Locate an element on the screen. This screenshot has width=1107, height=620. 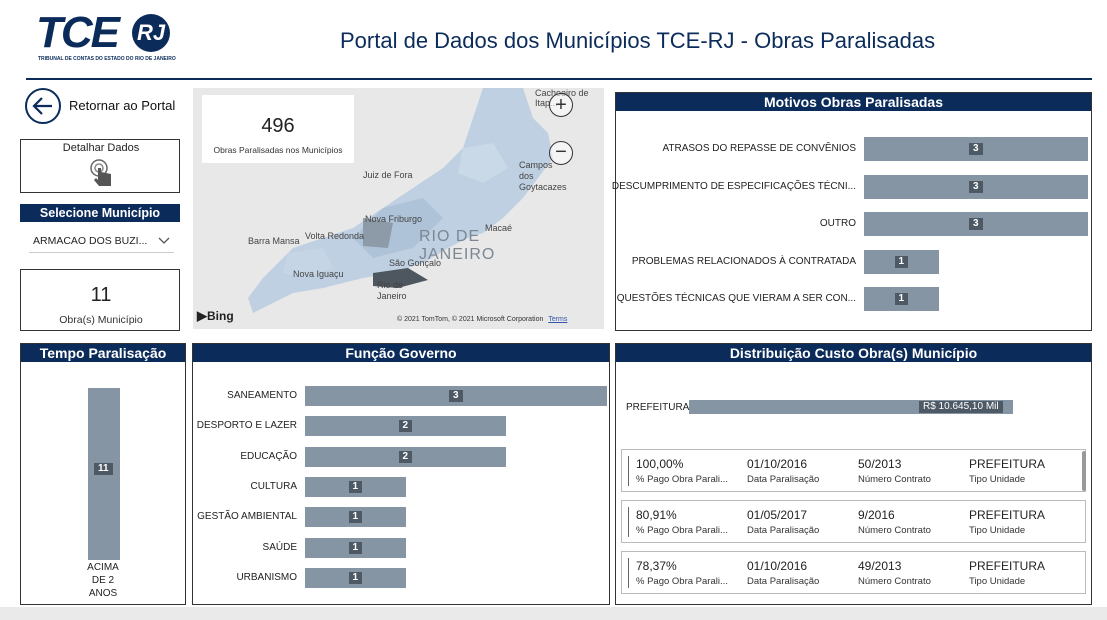
funcao-title: Função Governo is located at coordinates (401, 353).